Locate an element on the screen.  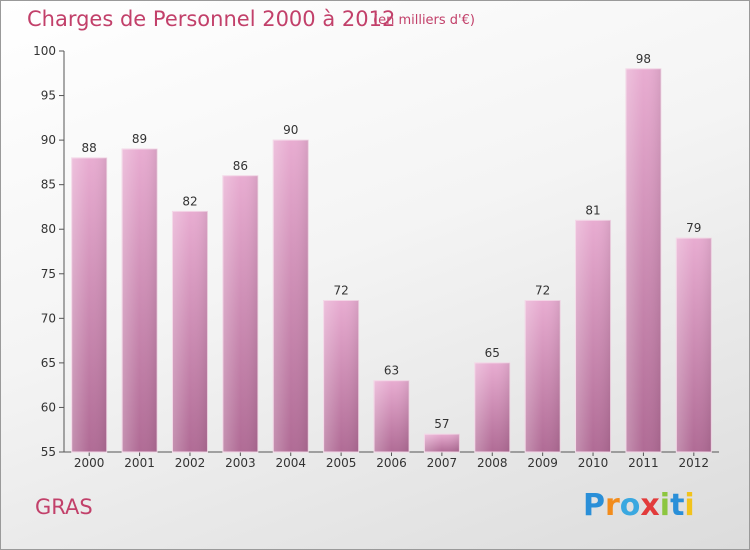
data-label-2007: 57 is located at coordinates (441, 424).